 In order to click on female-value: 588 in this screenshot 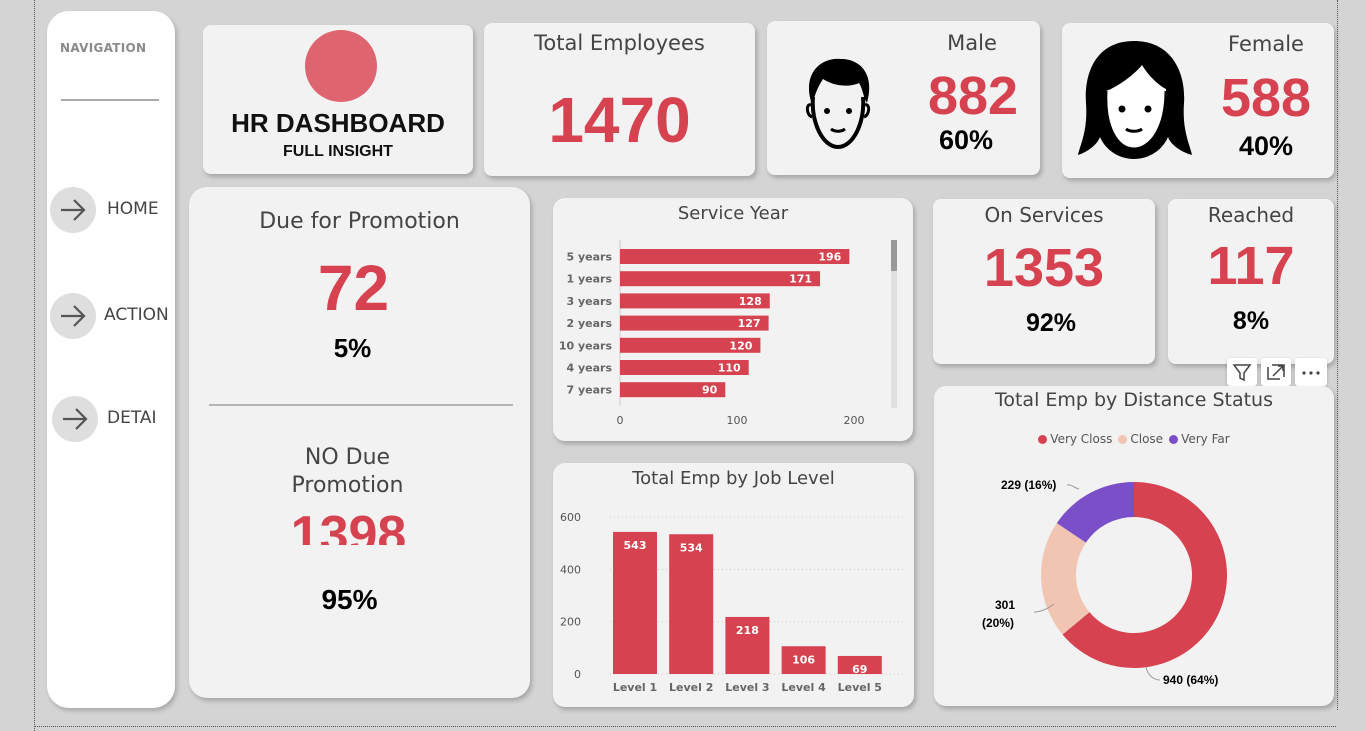, I will do `click(1266, 98)`.